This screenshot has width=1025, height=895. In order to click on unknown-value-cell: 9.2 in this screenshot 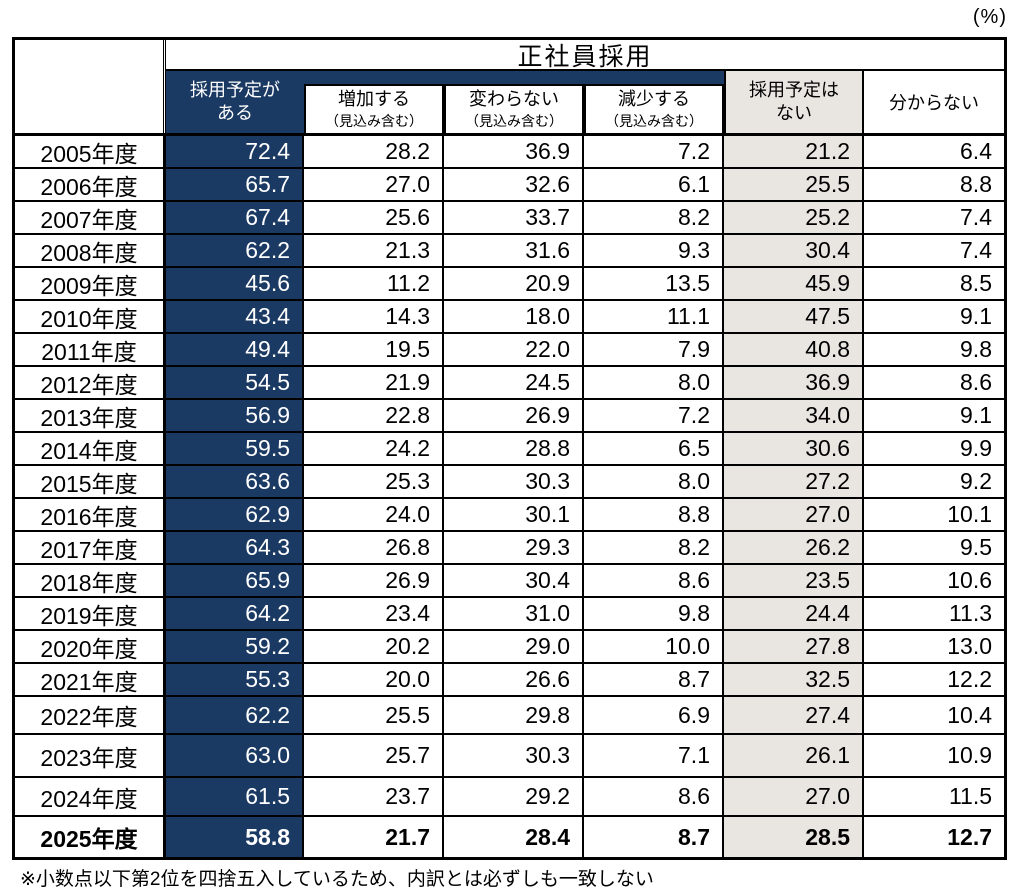, I will do `click(976, 481)`.